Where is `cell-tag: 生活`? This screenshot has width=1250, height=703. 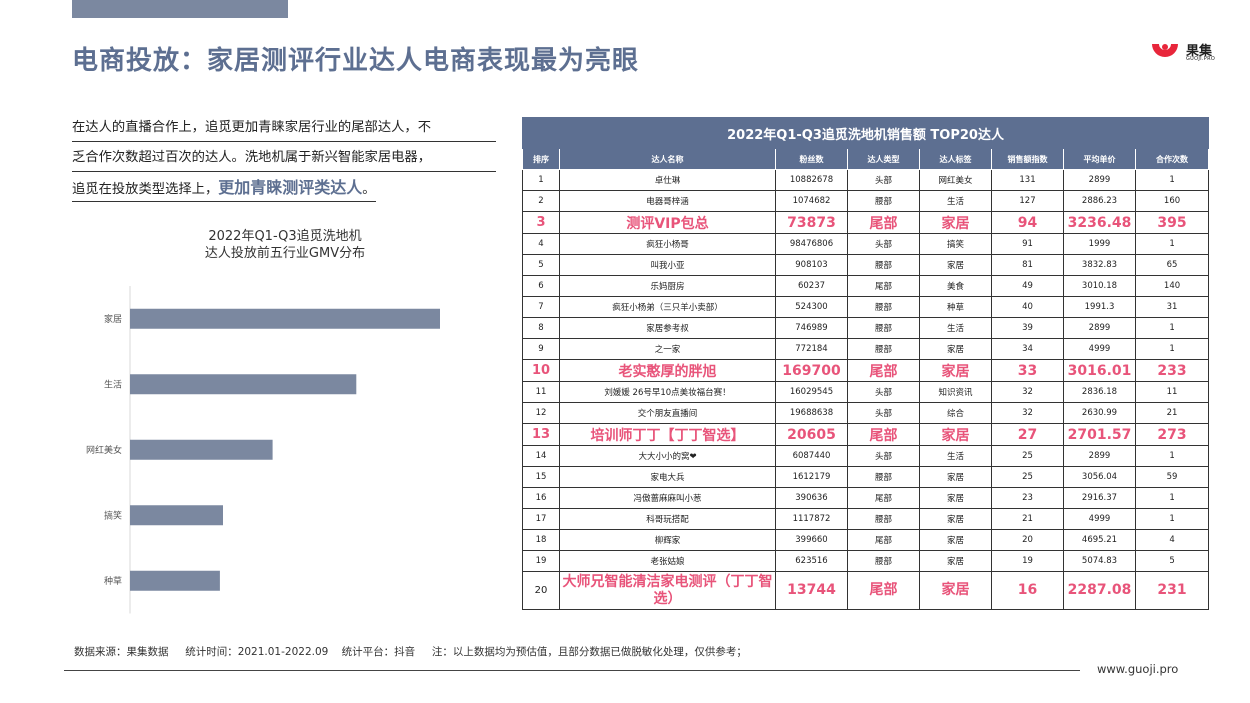 cell-tag: 生活 is located at coordinates (955, 201).